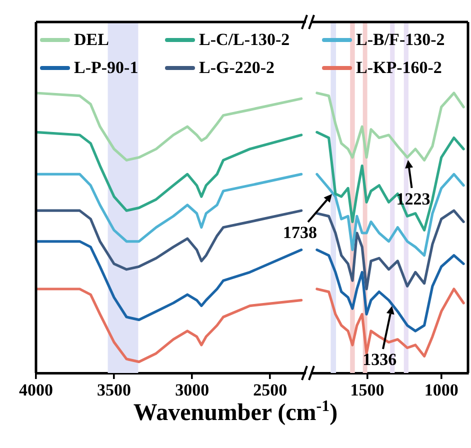 This screenshot has height=448, width=471. What do you see at coordinates (270, 390) in the screenshot?
I see `x-tick-label: 2500` at bounding box center [270, 390].